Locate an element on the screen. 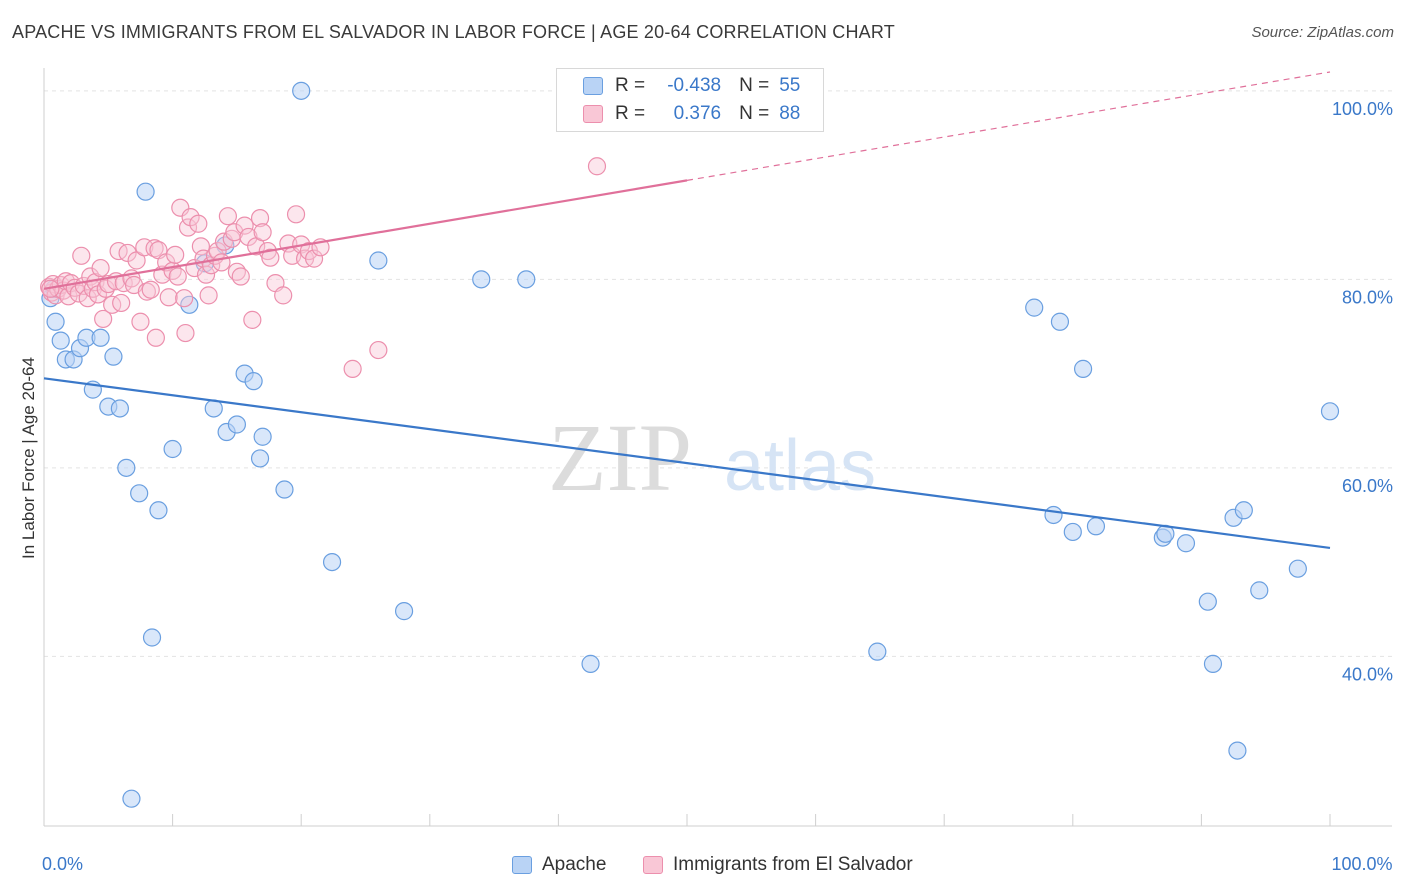  bottom-legend-elsalvador: Immigrants from El Salvador is located at coordinates (778, 865).